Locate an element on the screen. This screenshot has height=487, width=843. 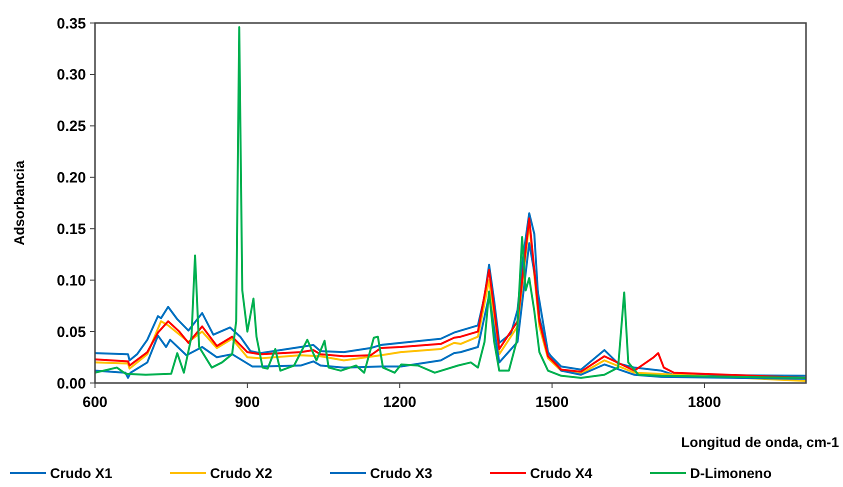
y-tick-label: 0.15 is located at coordinates (71, 229).